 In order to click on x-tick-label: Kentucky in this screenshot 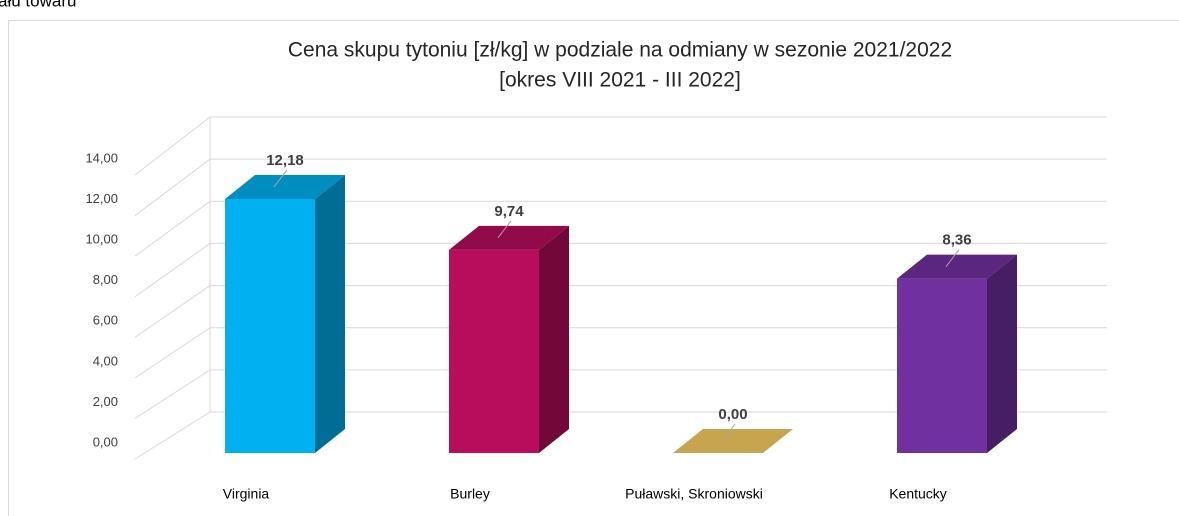, I will do `click(918, 494)`.